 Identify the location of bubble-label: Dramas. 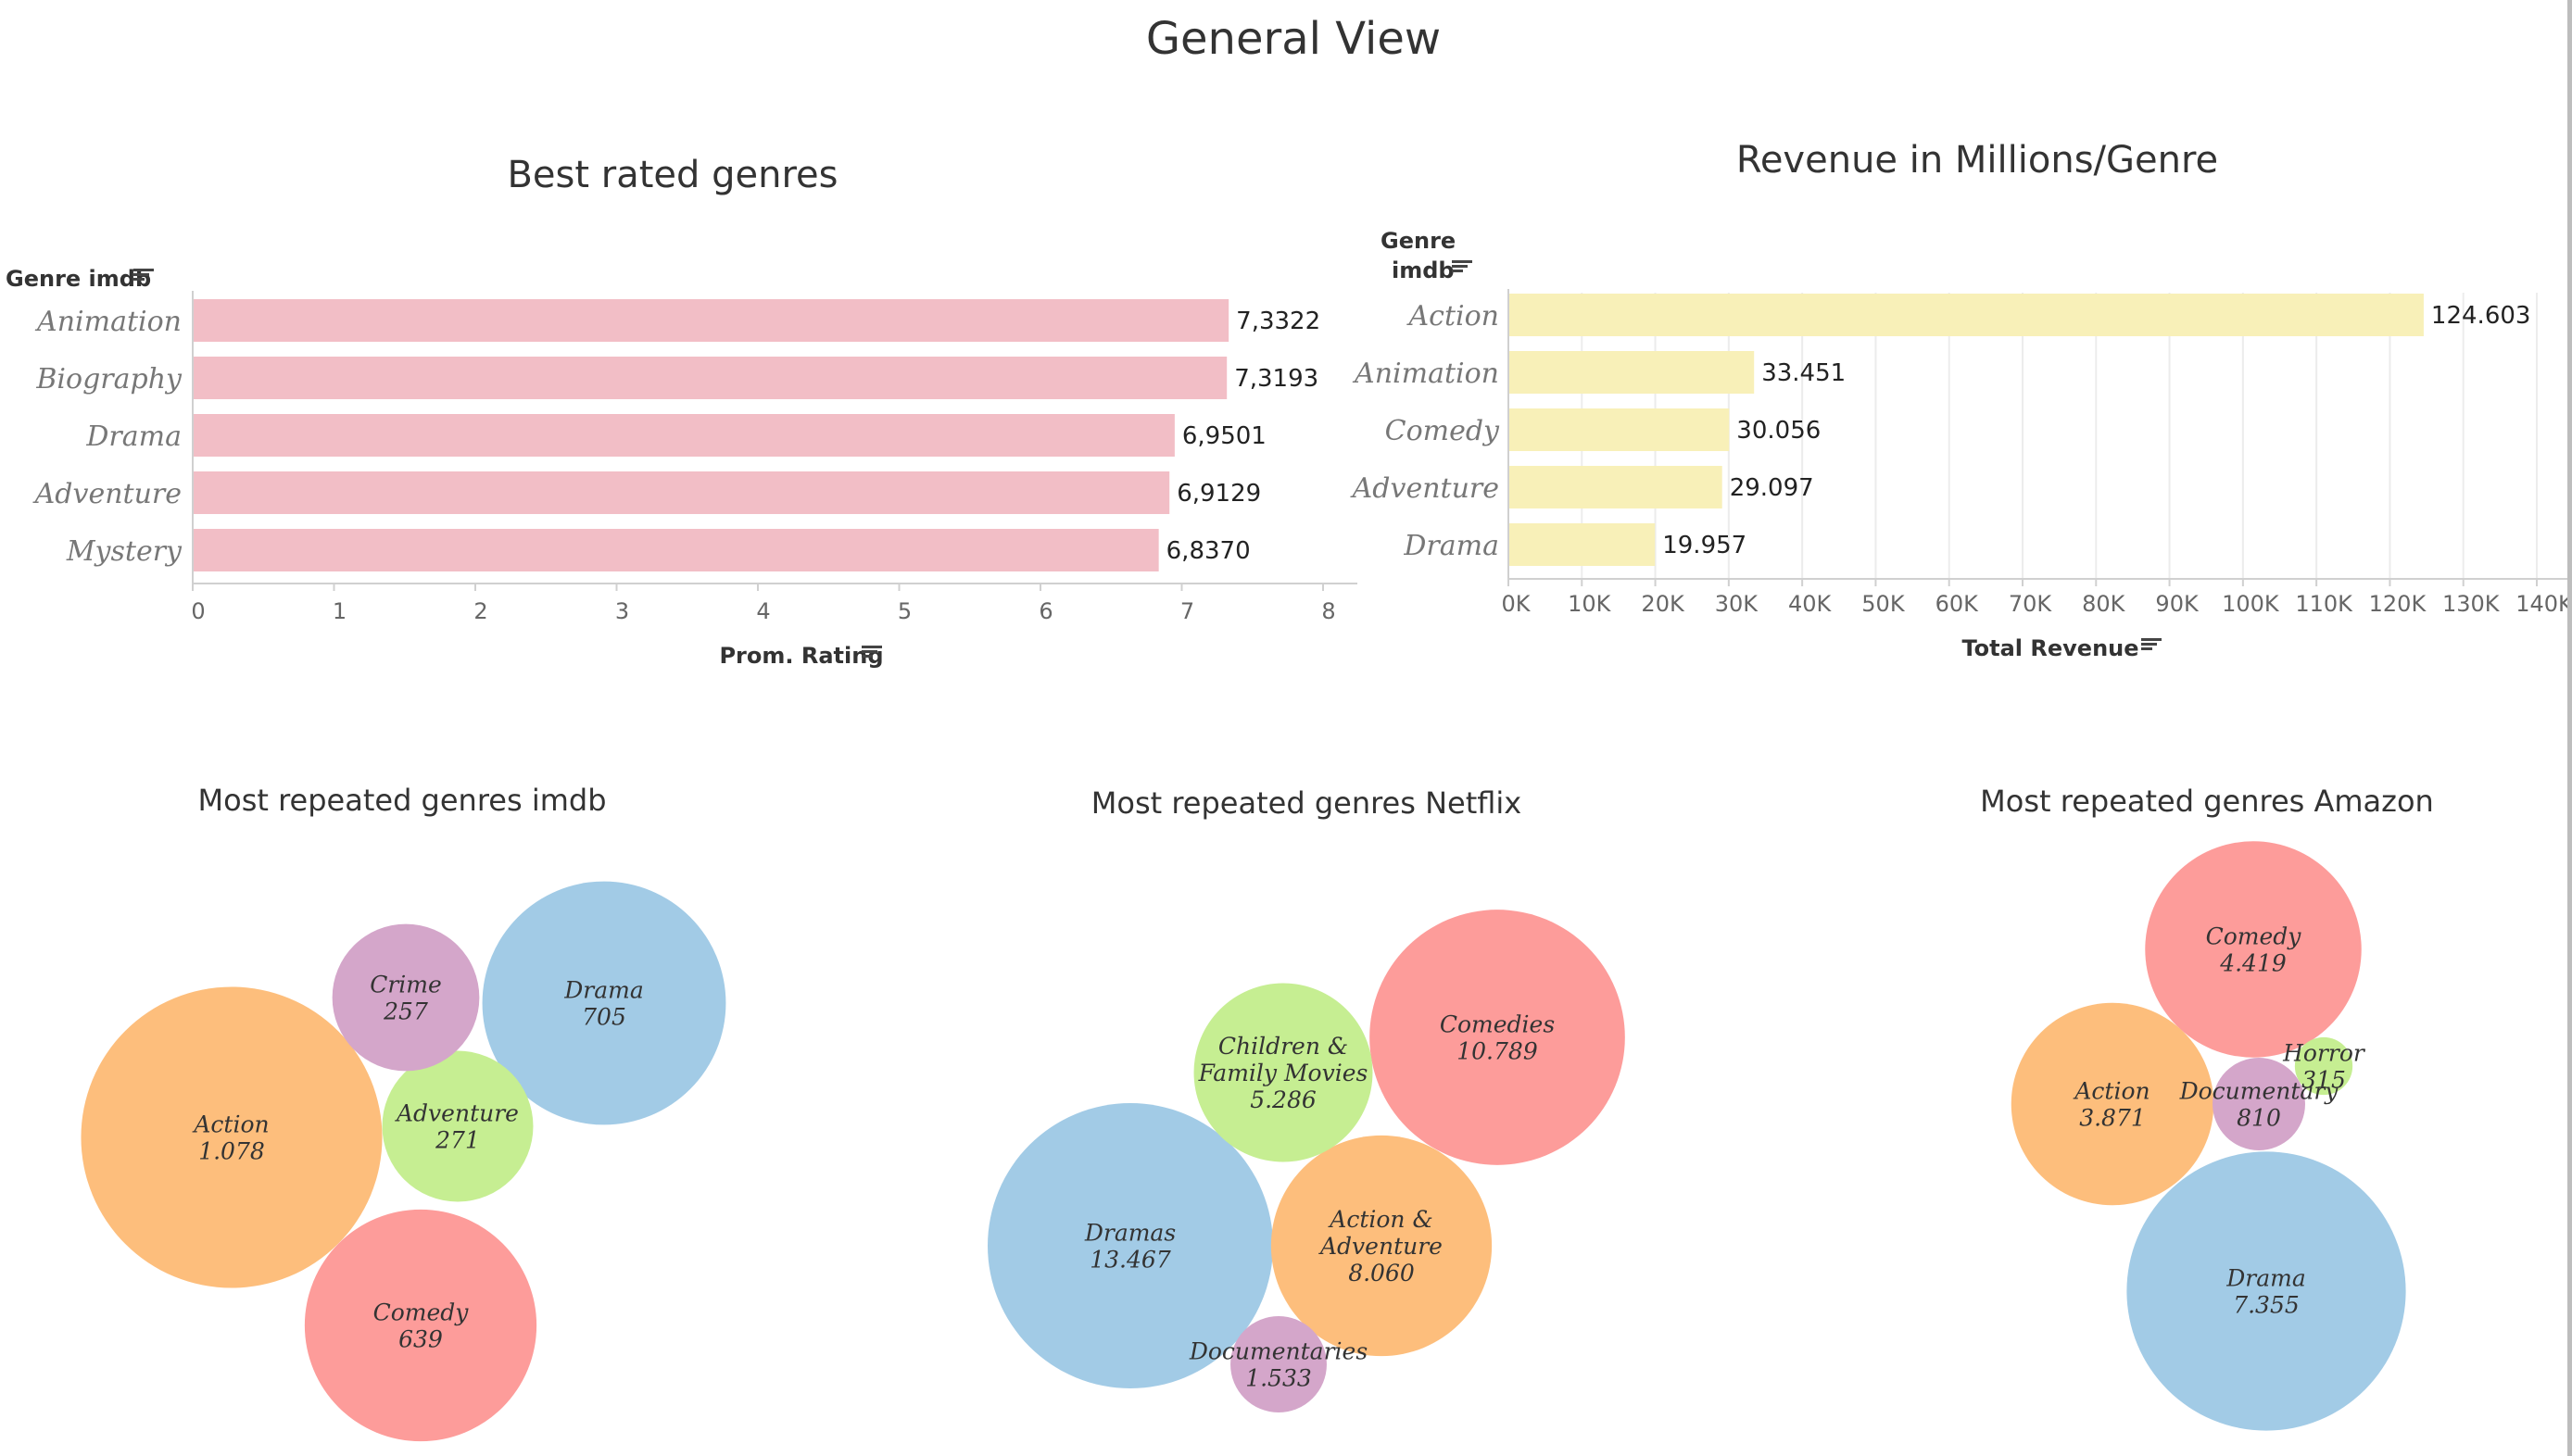
(1130, 1233).